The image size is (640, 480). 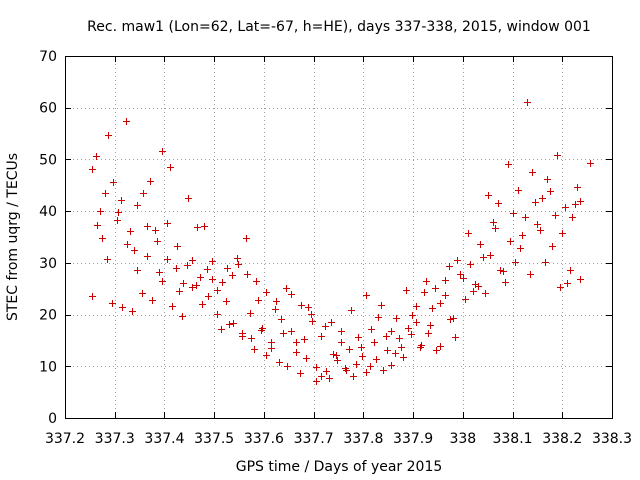 I want to click on x-tick-label: 338.3, so click(x=612, y=439).